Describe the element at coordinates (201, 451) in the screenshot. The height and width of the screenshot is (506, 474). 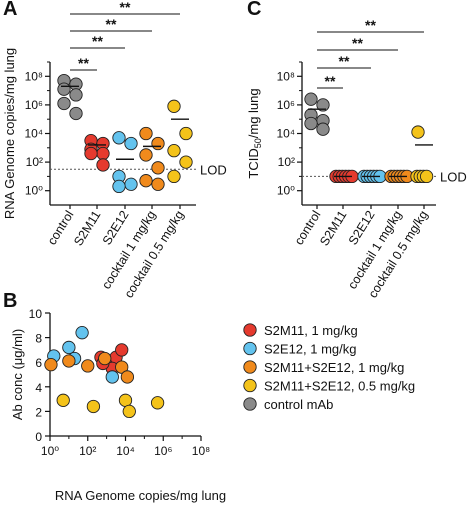
I see `x-tick-label: 10⁸` at that location.